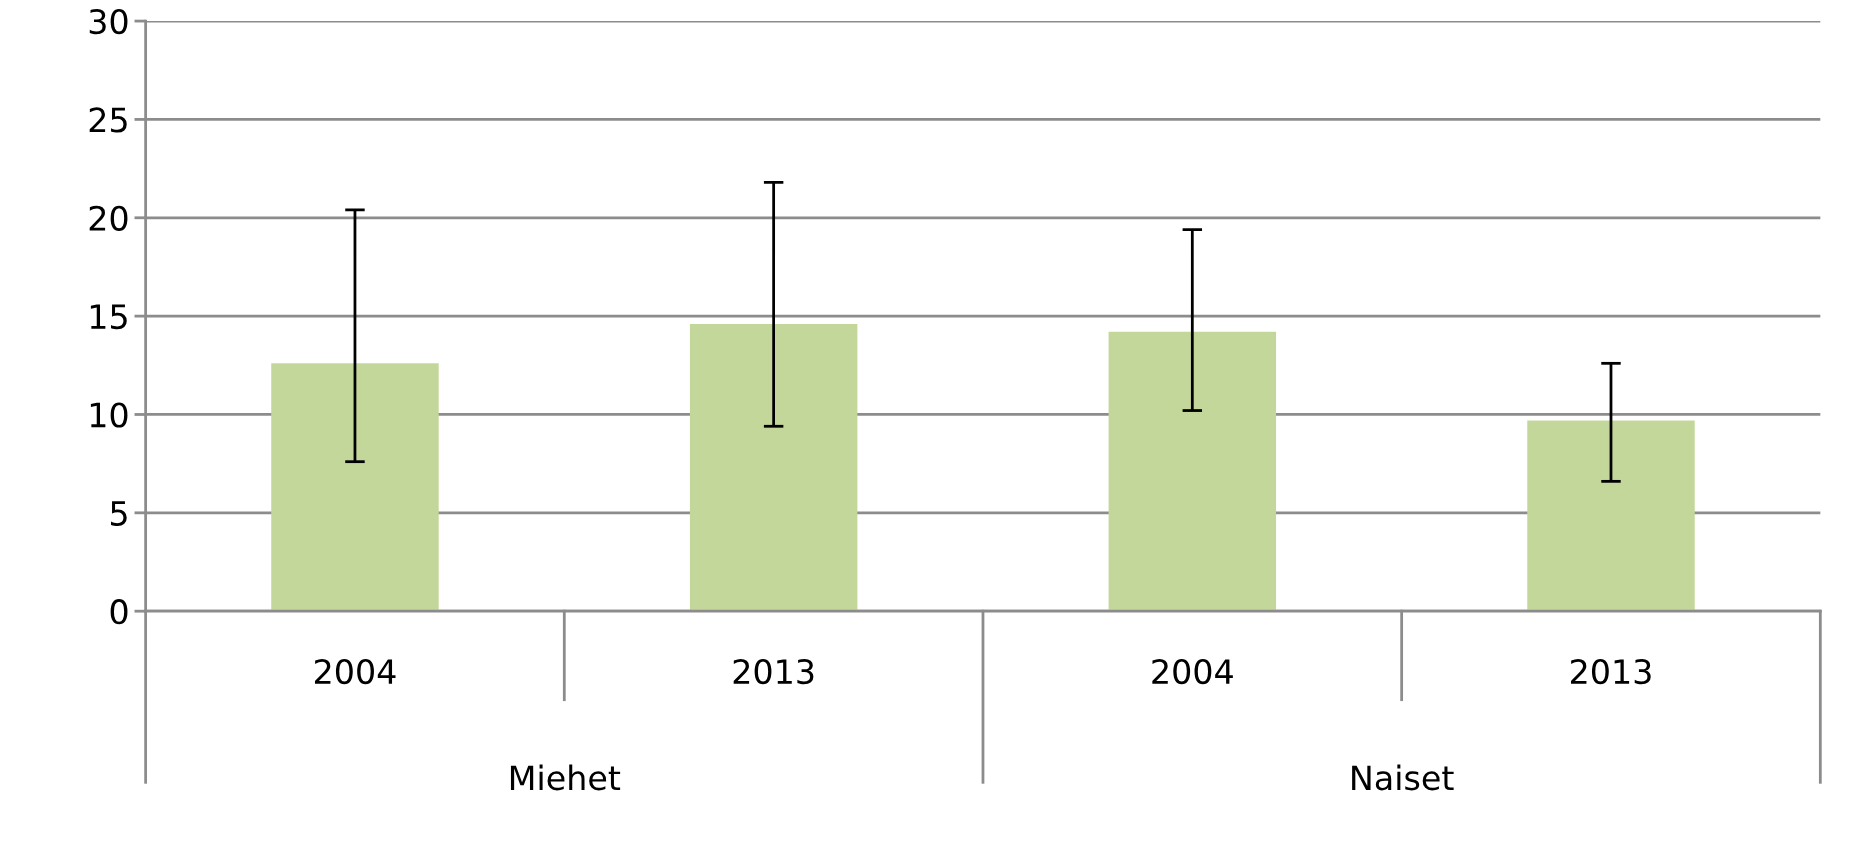 This screenshot has width=1867, height=843. Describe the element at coordinates (119, 513) in the screenshot. I see `y-tick-label: 5` at that location.